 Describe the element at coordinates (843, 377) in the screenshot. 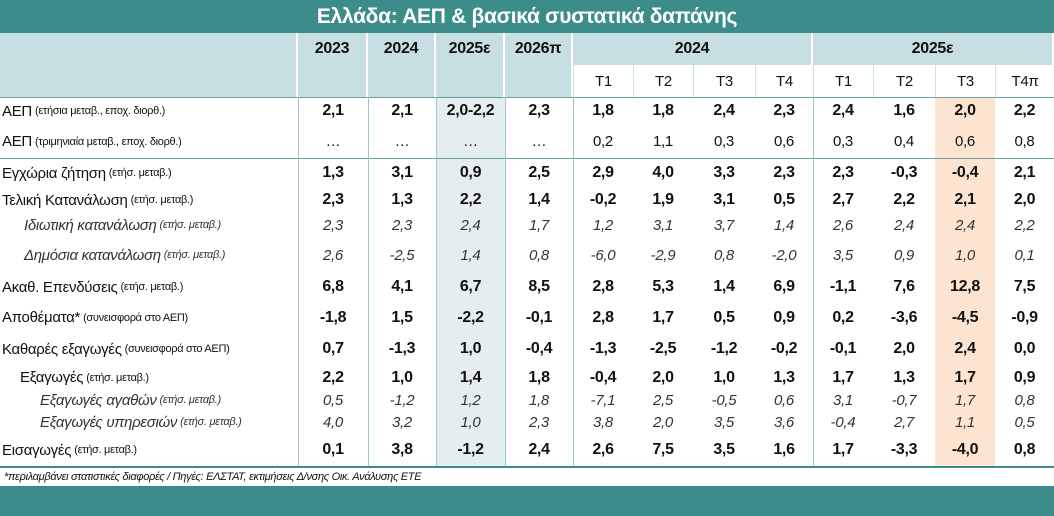

I see `value-cell: 1,7` at that location.